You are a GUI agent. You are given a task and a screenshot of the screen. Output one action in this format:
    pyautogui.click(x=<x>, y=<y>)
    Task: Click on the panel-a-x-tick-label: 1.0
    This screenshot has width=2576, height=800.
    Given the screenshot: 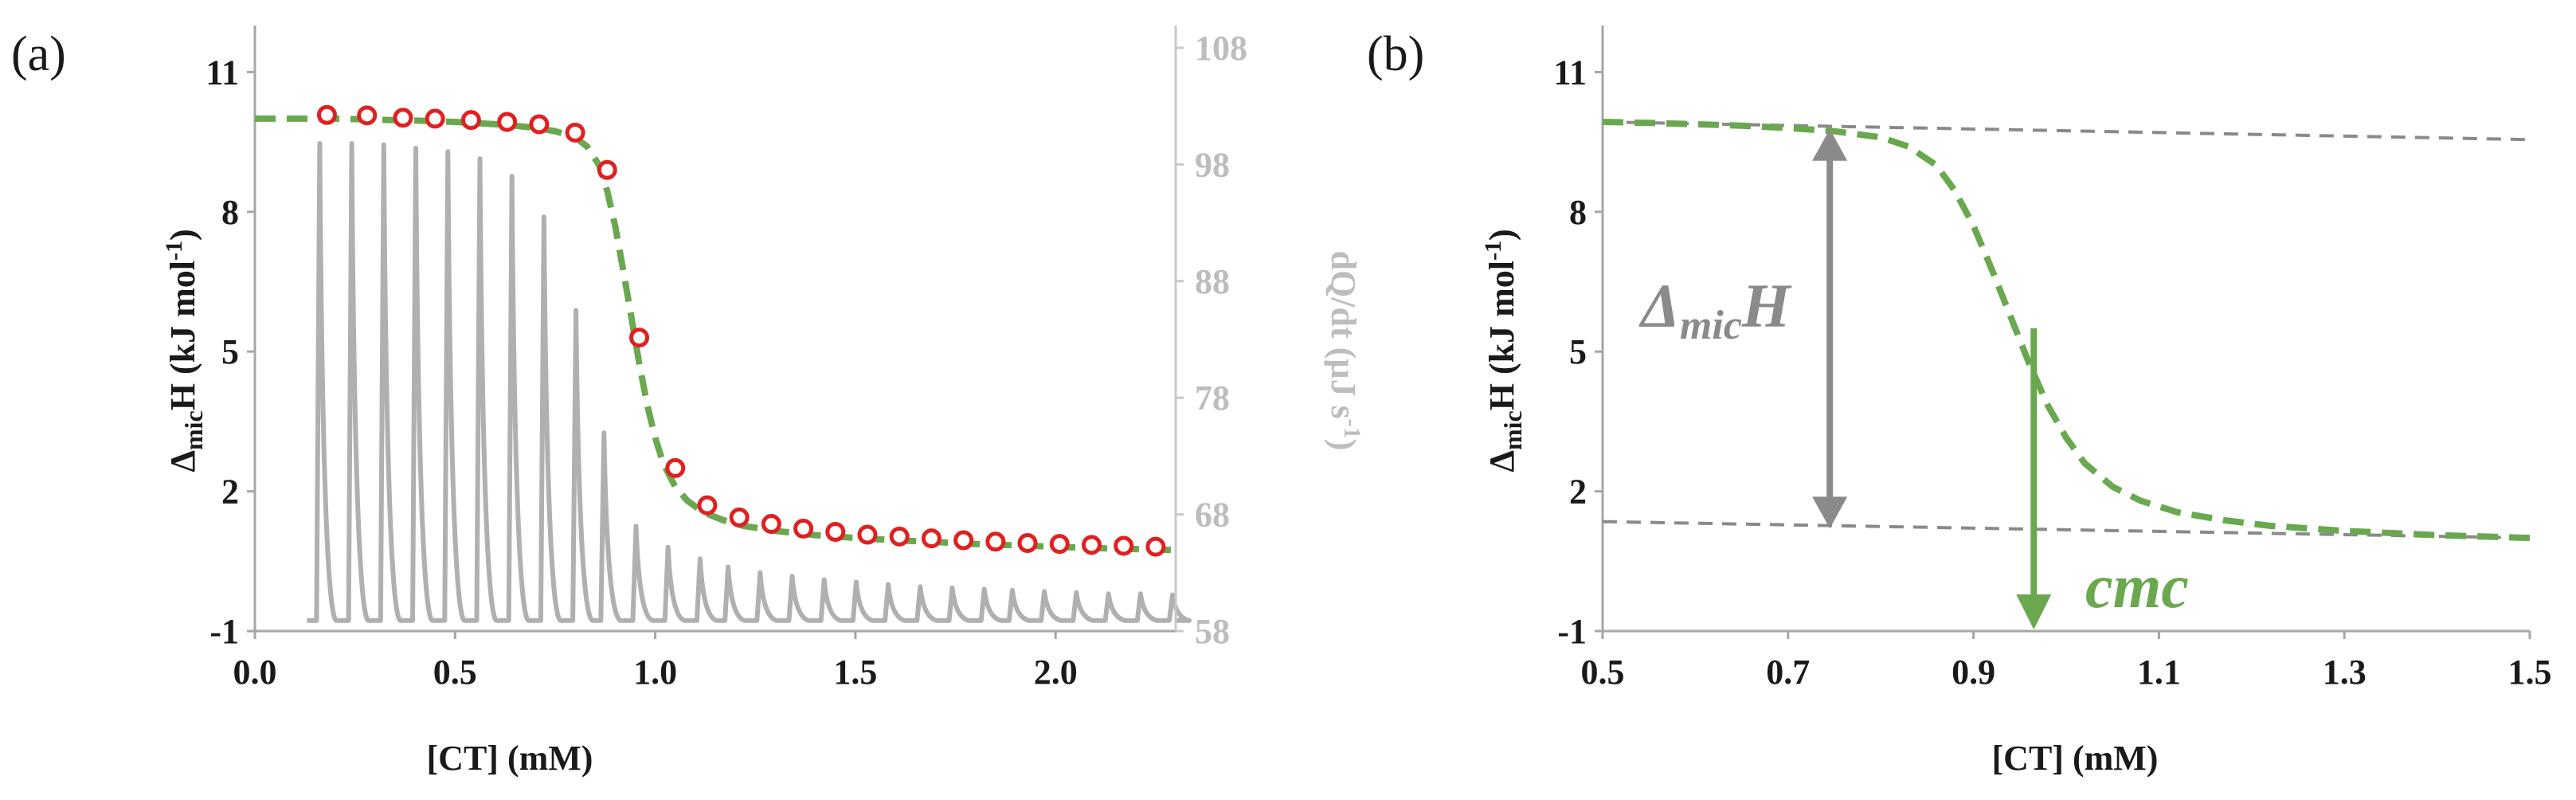 What is the action you would take?
    pyautogui.click(x=655, y=672)
    